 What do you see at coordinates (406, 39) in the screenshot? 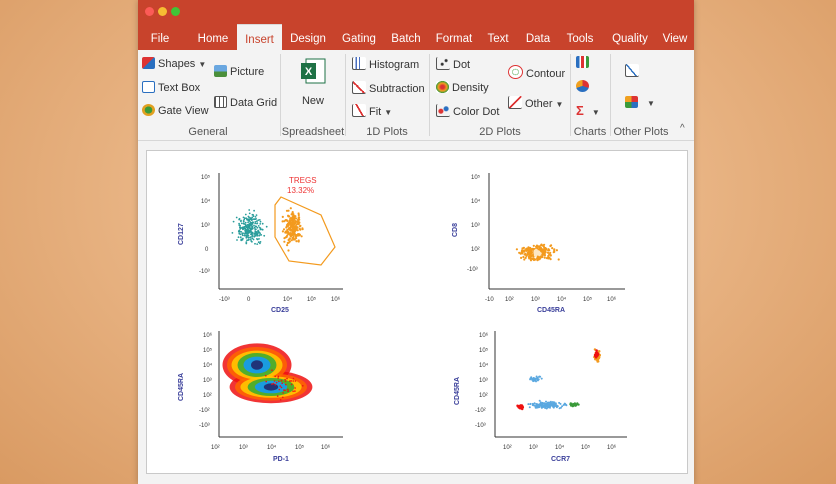
I see `tab-batch: Batch` at bounding box center [406, 39].